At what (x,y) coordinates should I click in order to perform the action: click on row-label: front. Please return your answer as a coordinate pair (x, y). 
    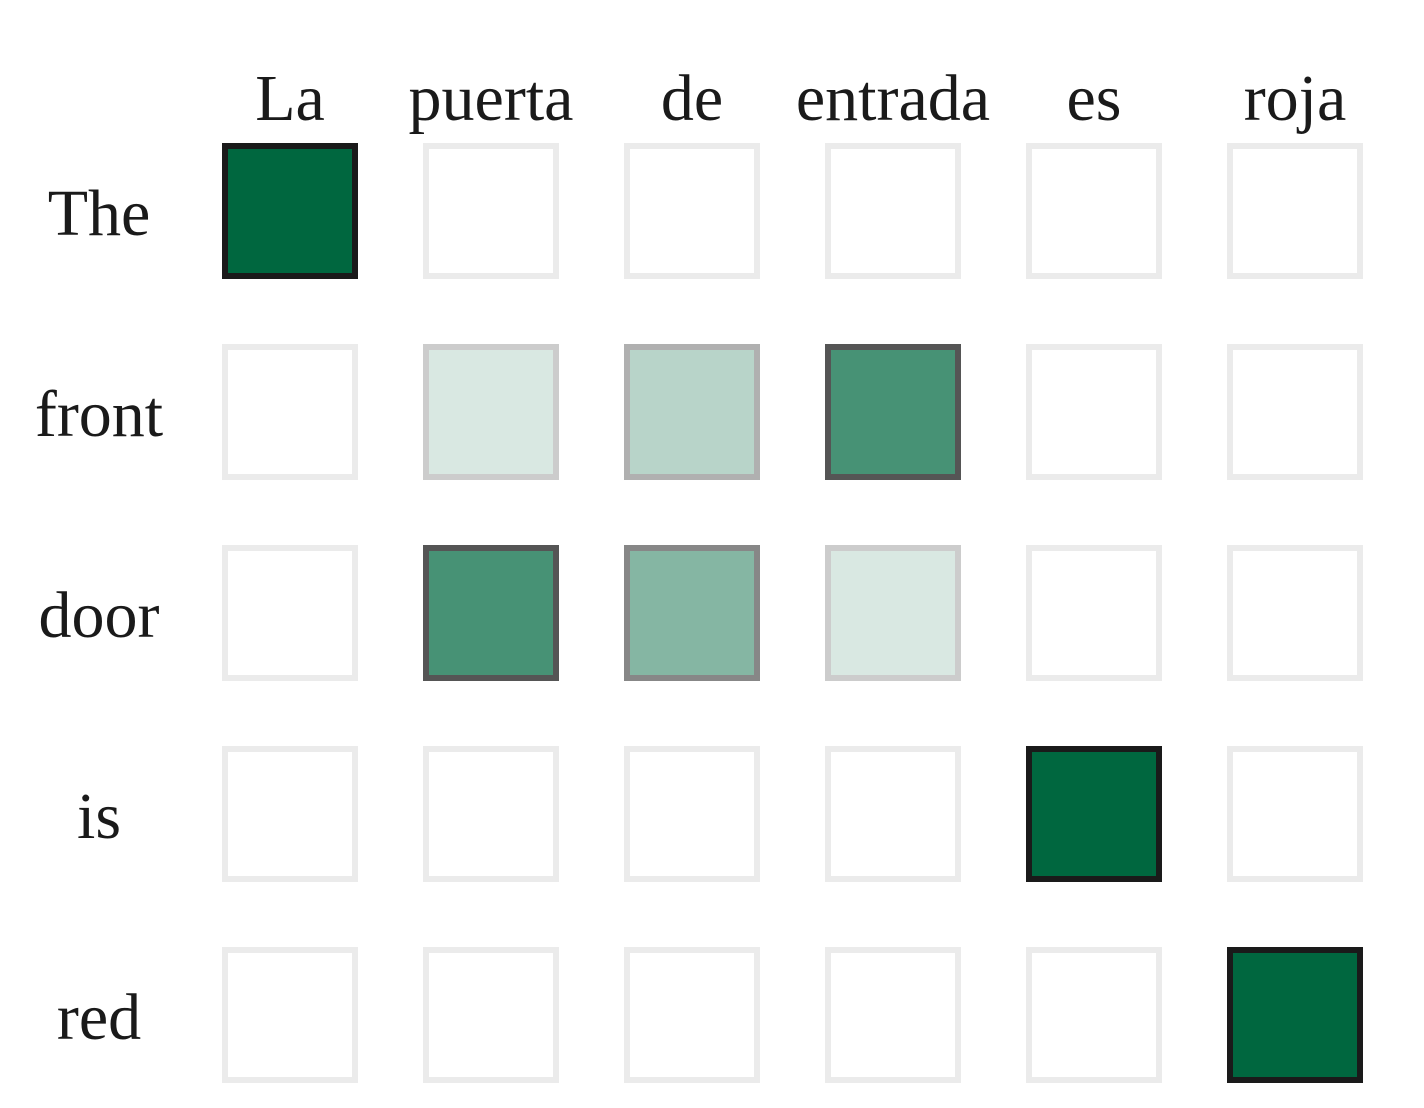
    Looking at the image, I should click on (99, 414).